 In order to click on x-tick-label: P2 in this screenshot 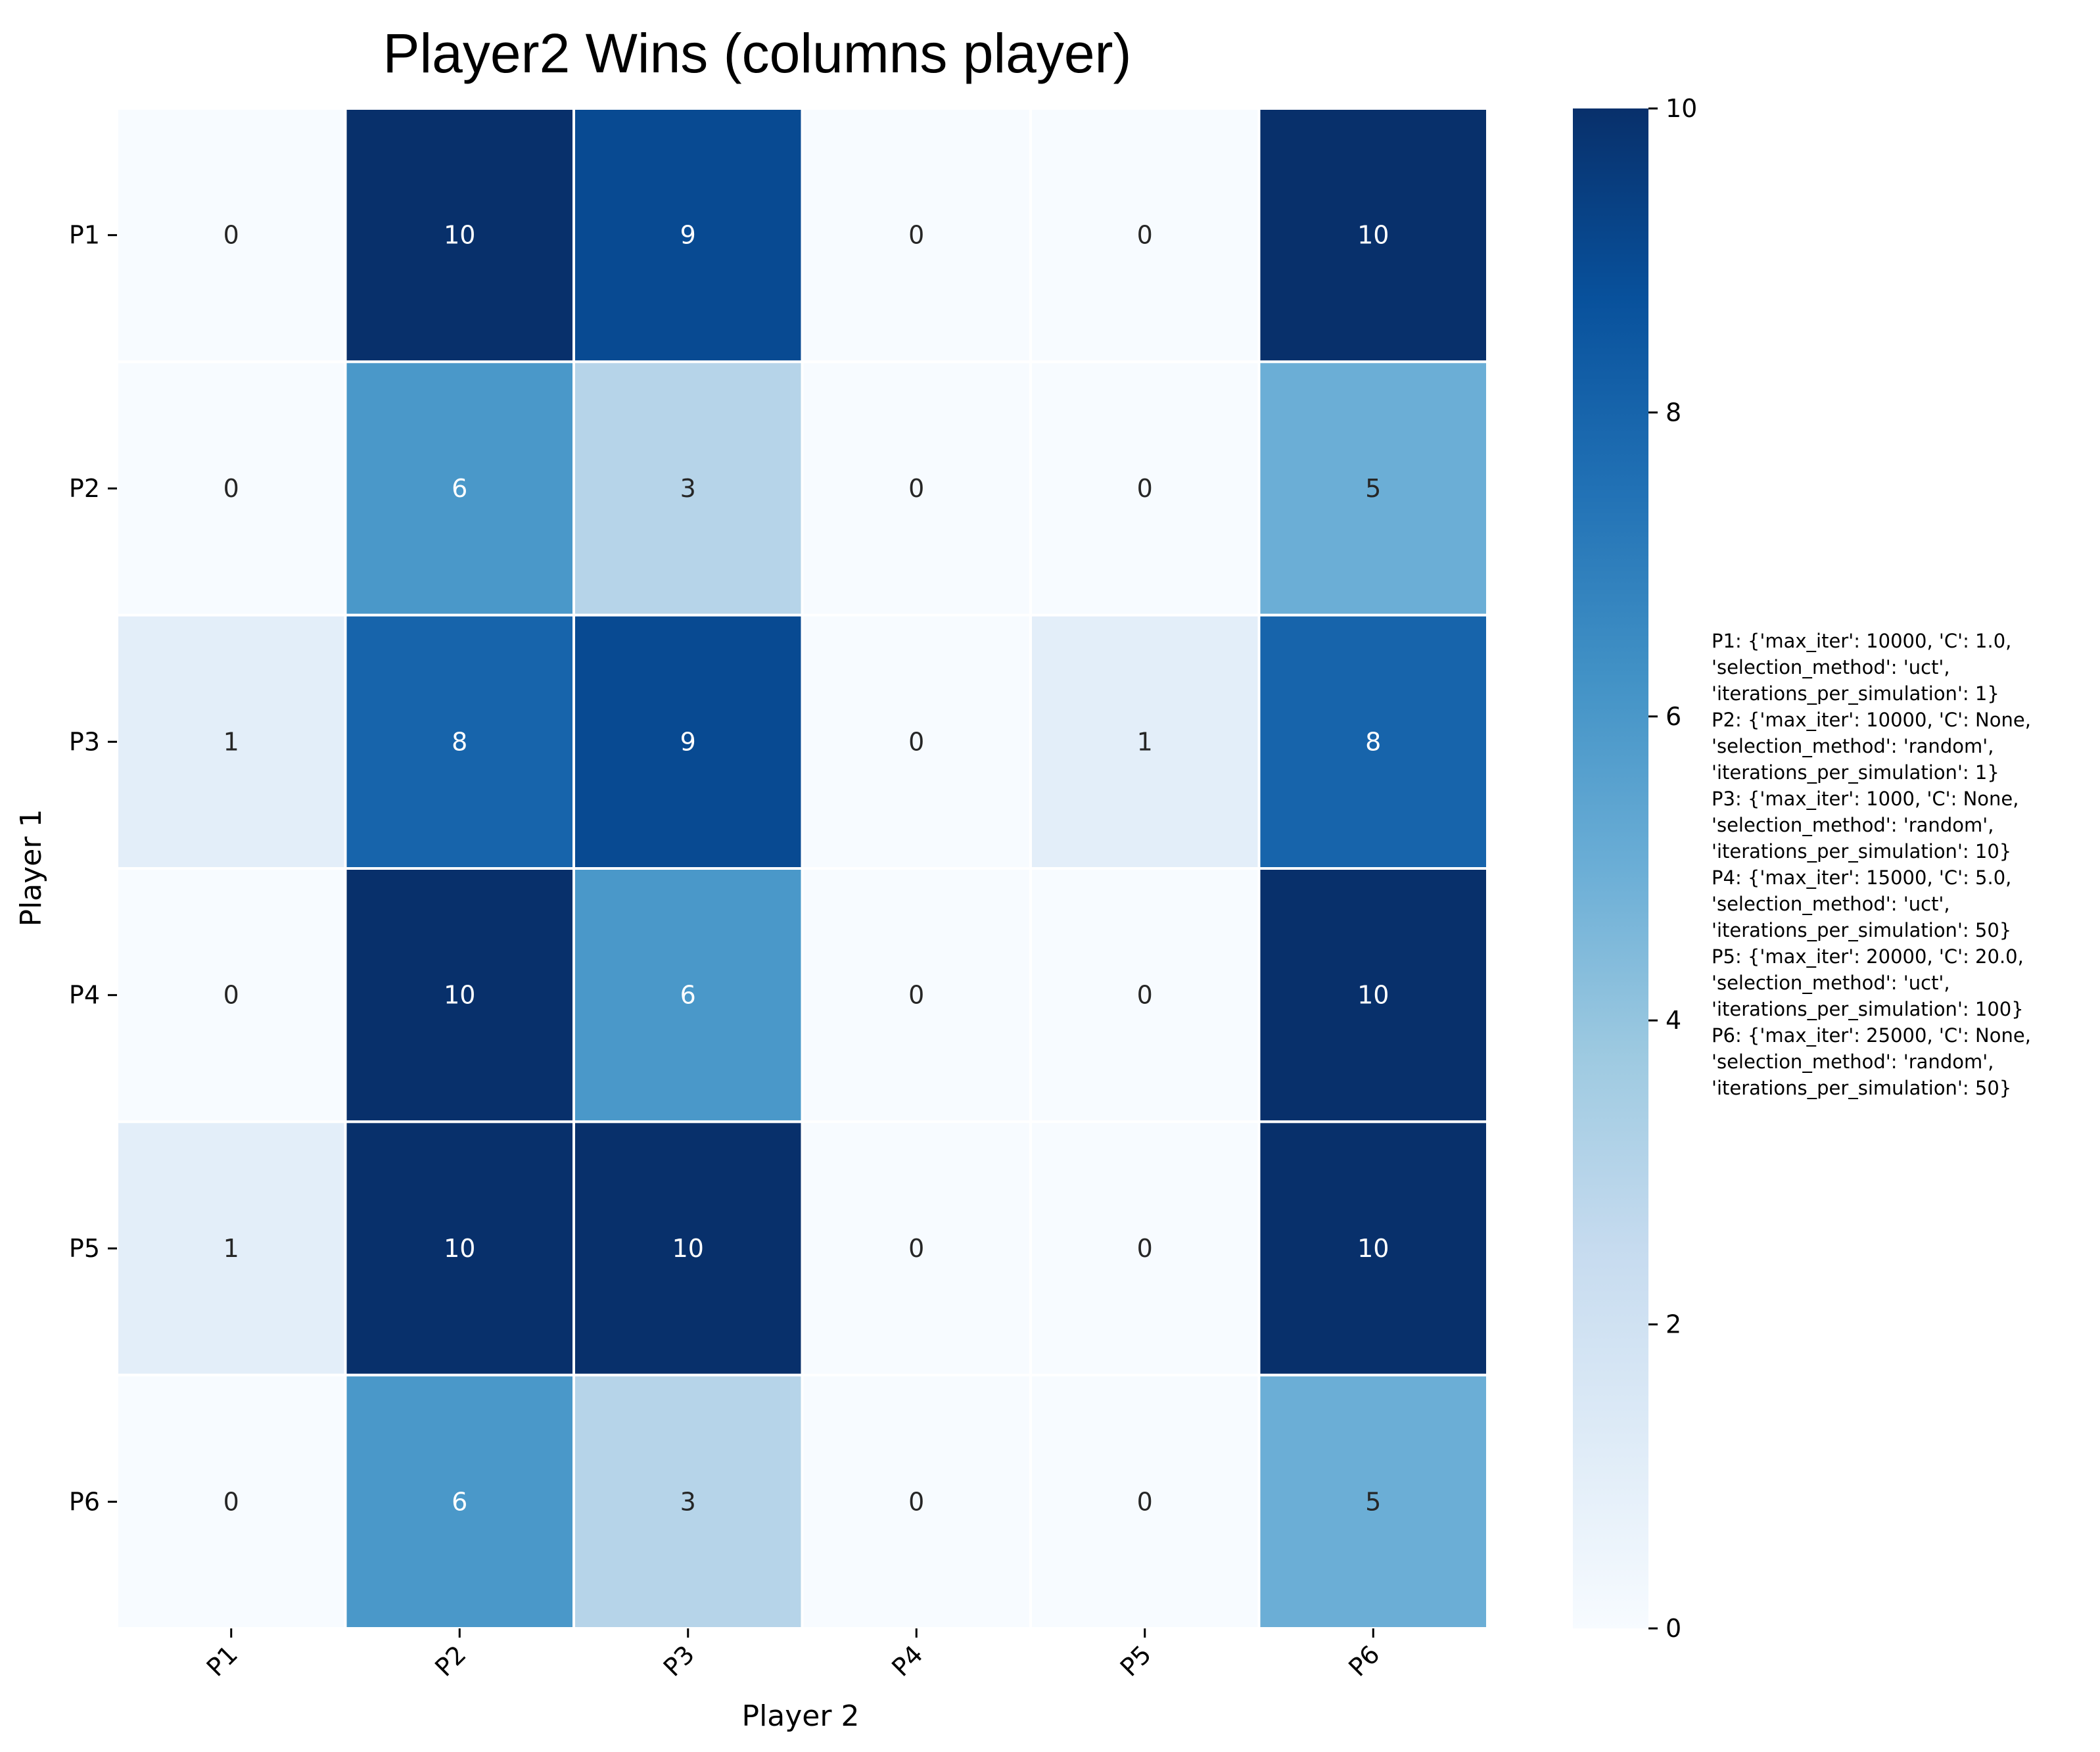, I will do `click(450, 1661)`.